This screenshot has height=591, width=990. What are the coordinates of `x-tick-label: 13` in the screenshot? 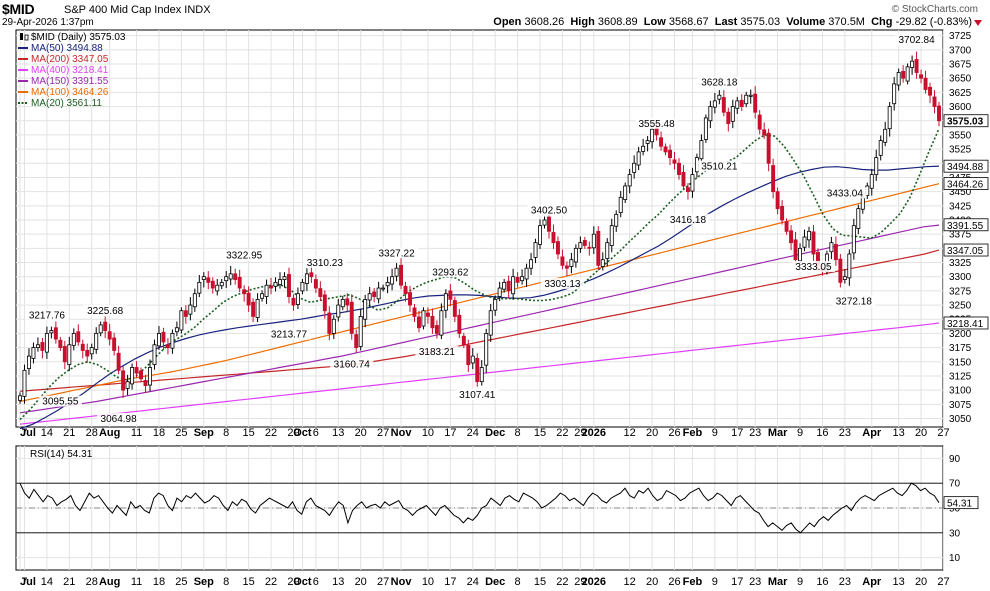 It's located at (338, 582).